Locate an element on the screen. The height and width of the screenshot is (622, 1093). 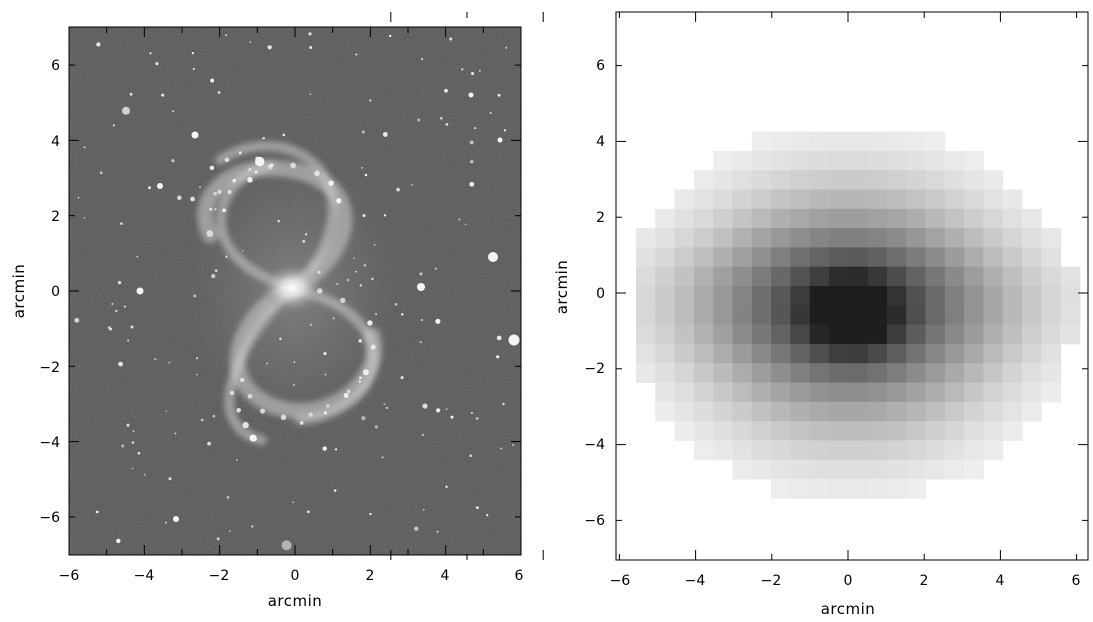
x-tick-label: 0 is located at coordinates (848, 581).